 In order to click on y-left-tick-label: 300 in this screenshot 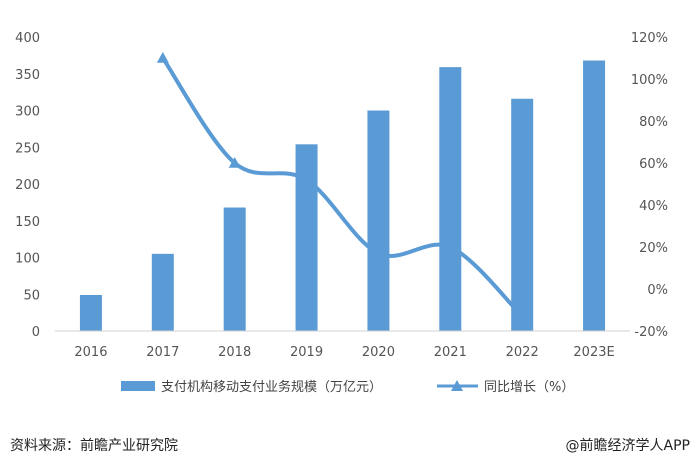, I will do `click(27, 112)`.